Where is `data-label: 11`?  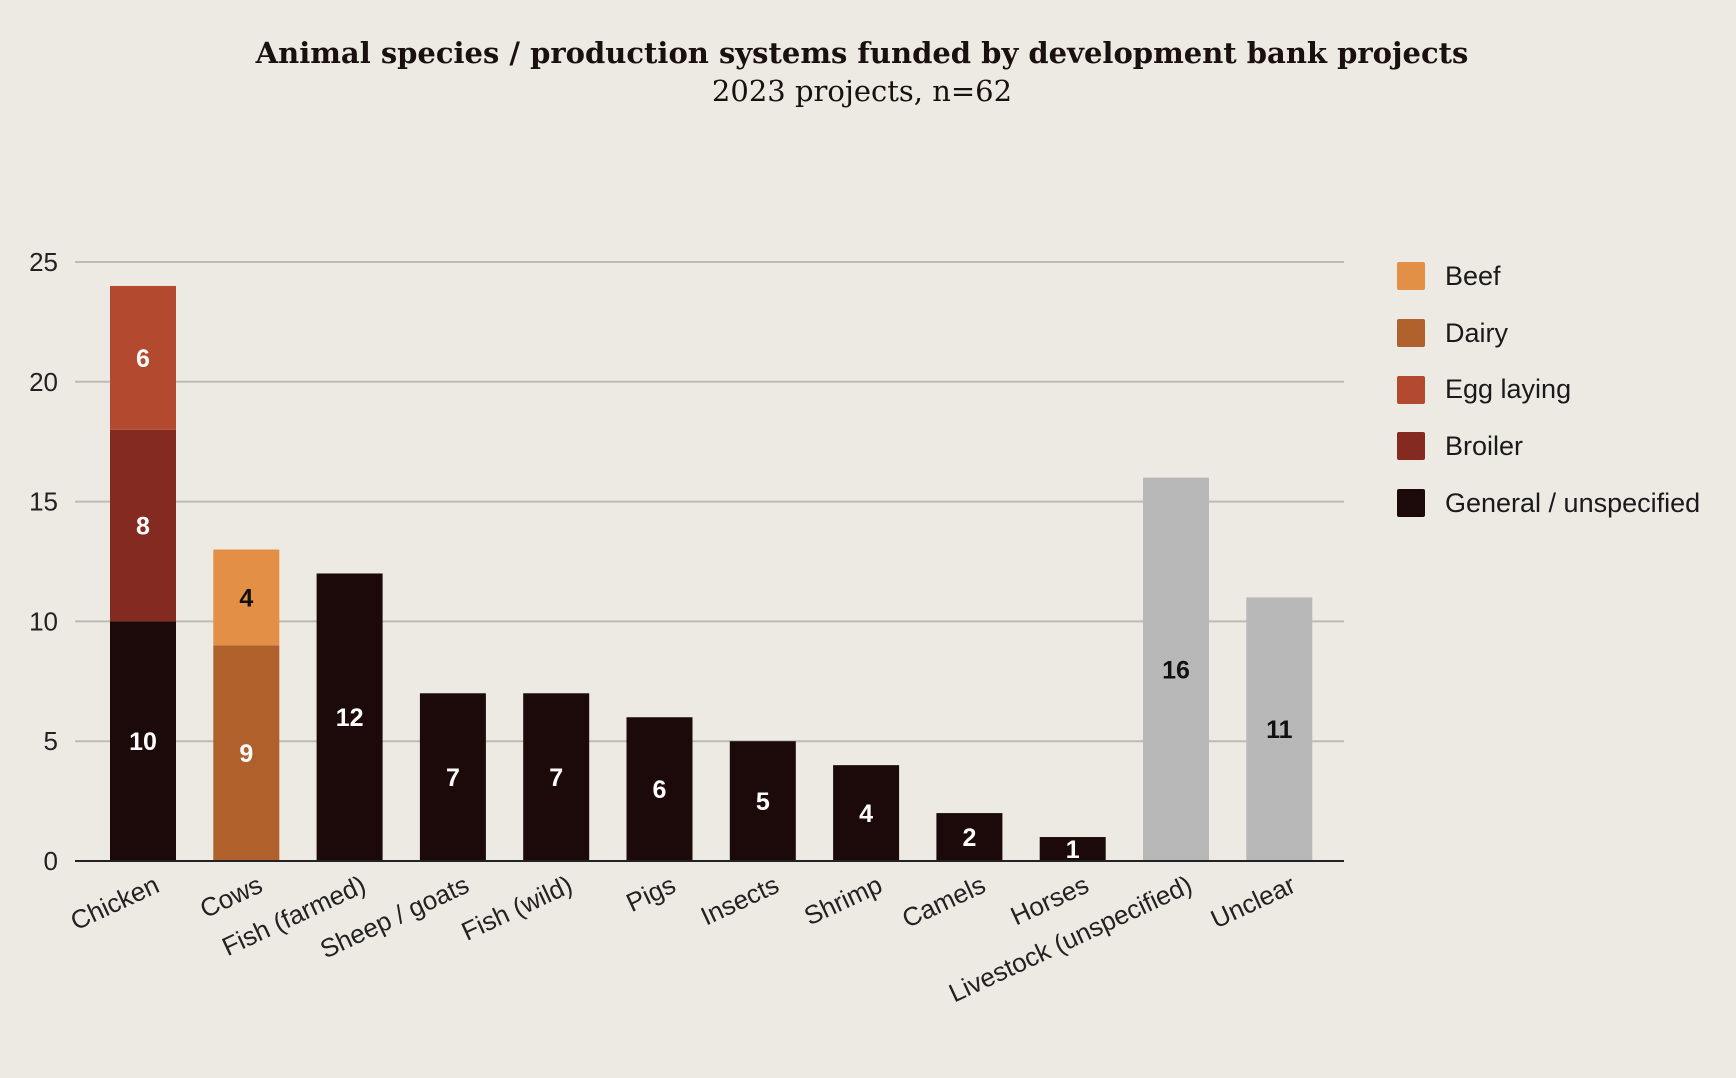 data-label: 11 is located at coordinates (1279, 730).